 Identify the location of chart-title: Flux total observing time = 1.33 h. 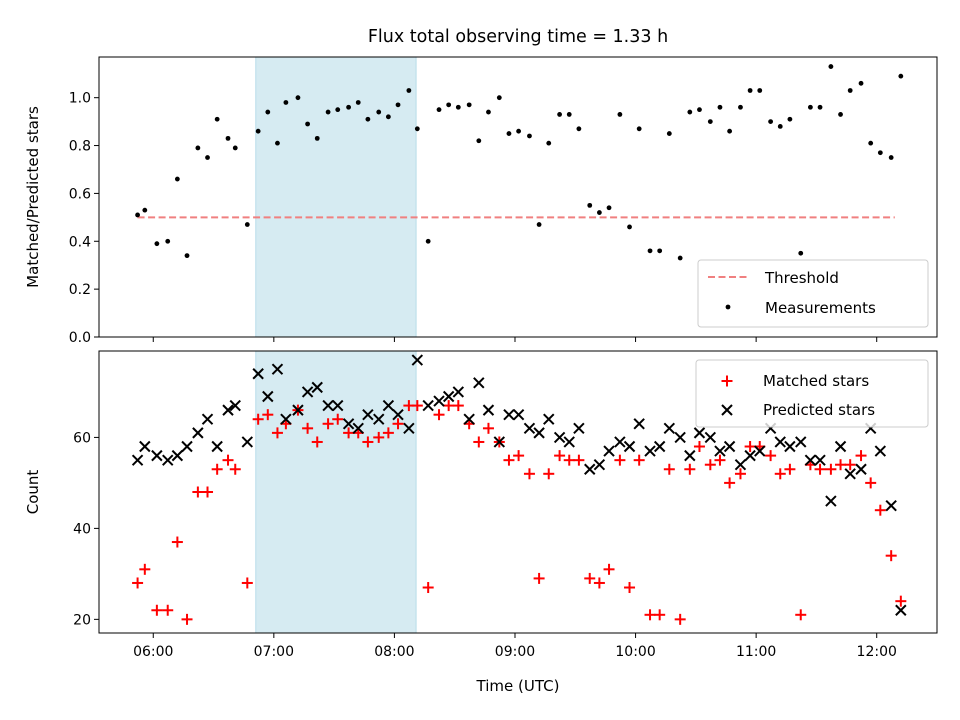
(518, 37).